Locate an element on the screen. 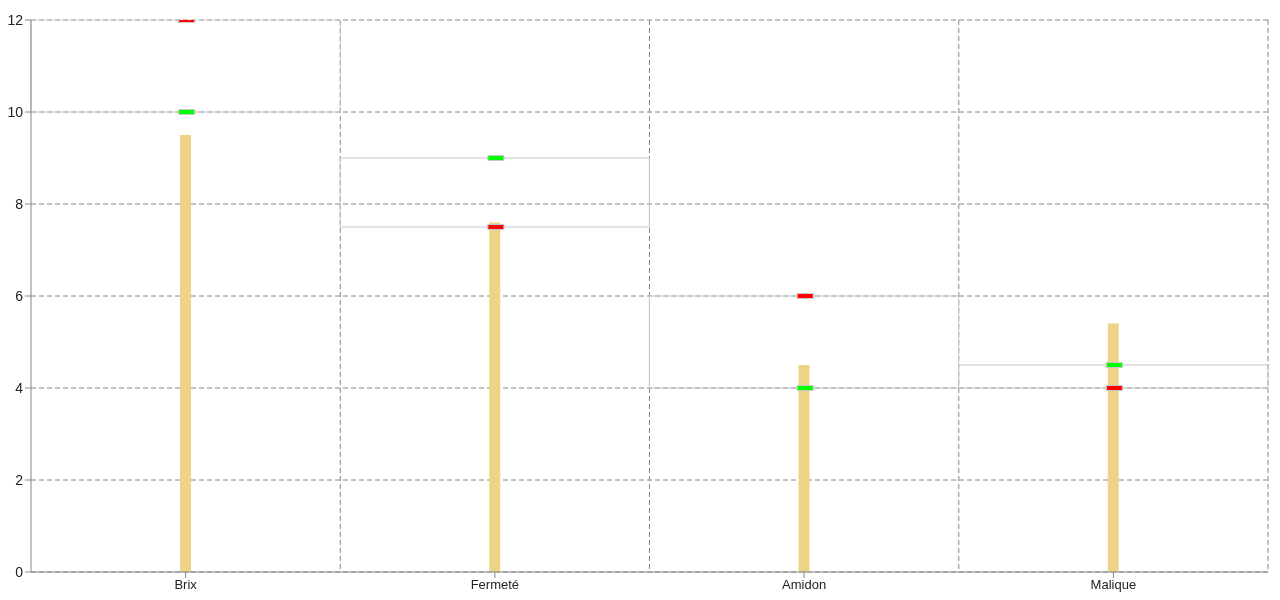  y-tick-label: 10 is located at coordinates (15, 111).